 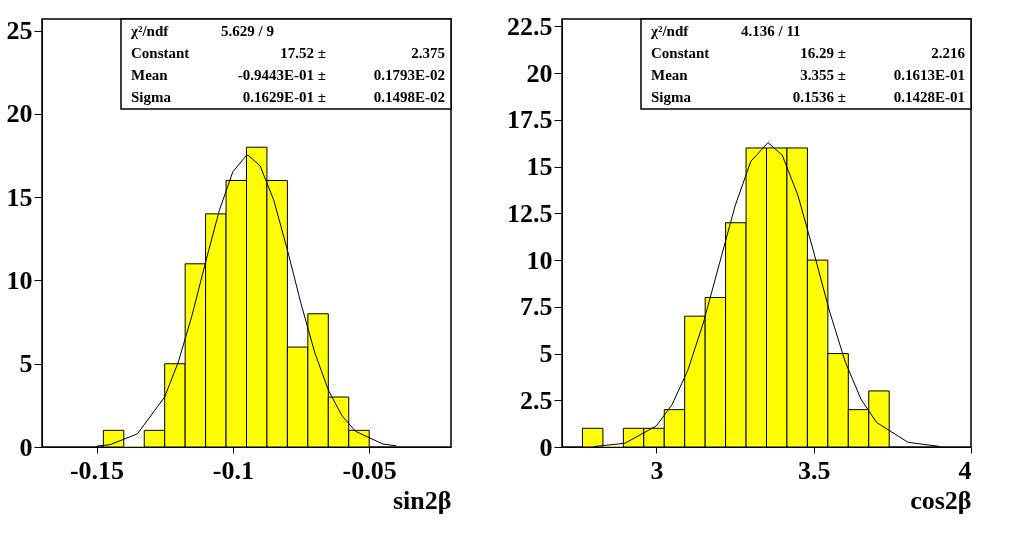 What do you see at coordinates (288, 75) in the screenshot?
I see `text: Mean -0.9443E-01 ± 0.1793E-02` at bounding box center [288, 75].